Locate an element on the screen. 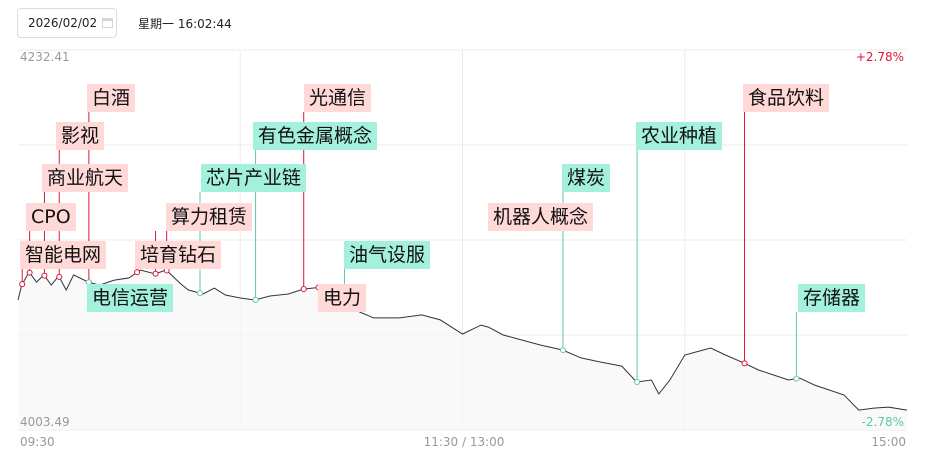 Image resolution: width=925 pixels, height=463 pixels. date-picker: 2026/02/02 is located at coordinates (67, 23).